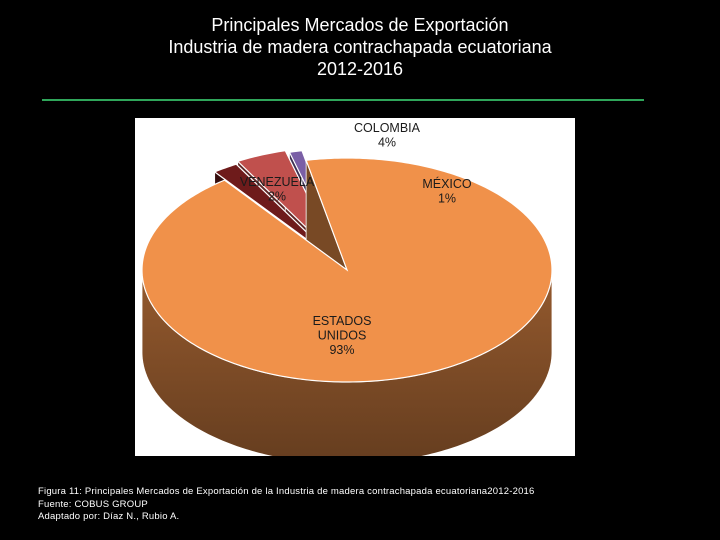 Image resolution: width=720 pixels, height=540 pixels. I want to click on title-line-3: 2012-2016, so click(360, 69).